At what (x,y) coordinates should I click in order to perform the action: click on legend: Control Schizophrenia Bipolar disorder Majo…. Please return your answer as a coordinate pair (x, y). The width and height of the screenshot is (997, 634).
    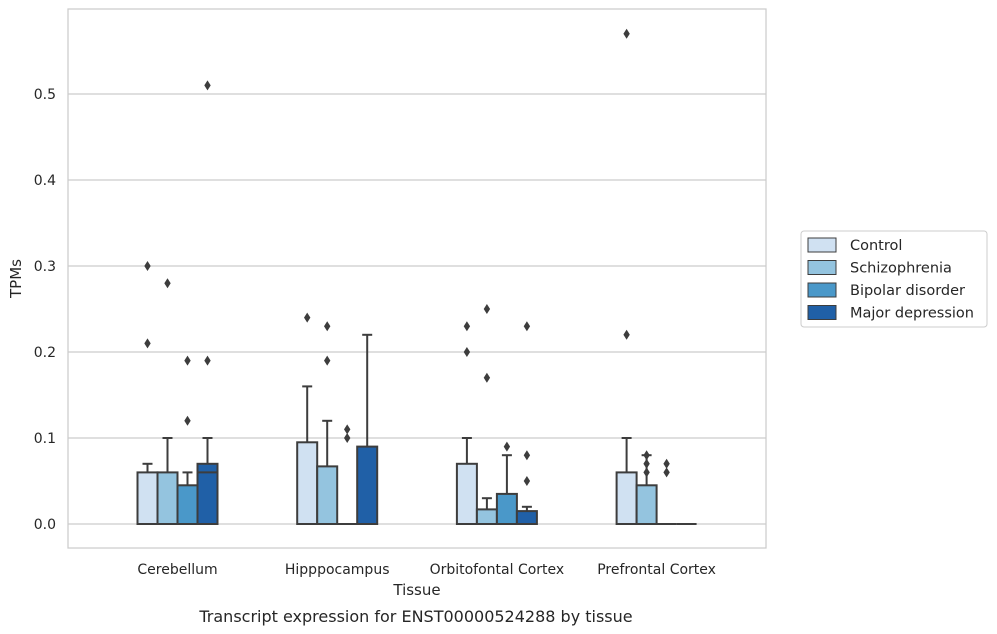
    Looking at the image, I should click on (894, 279).